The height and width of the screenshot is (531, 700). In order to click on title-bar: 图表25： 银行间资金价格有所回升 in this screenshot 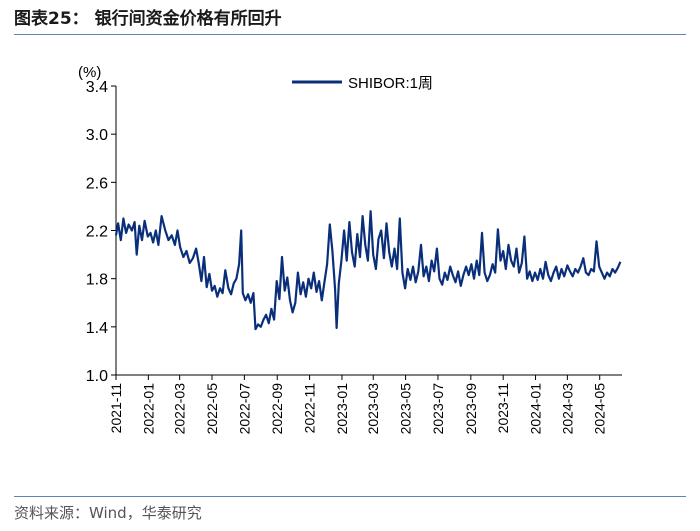, I will do `click(350, 19)`.